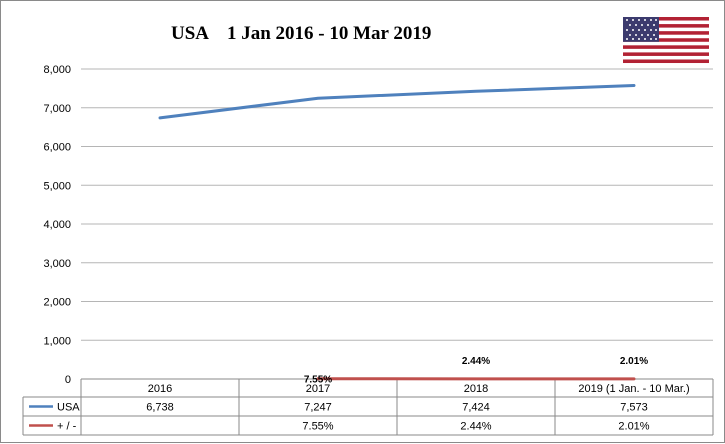  I want to click on y-tick-label: 4,000, so click(57, 225).